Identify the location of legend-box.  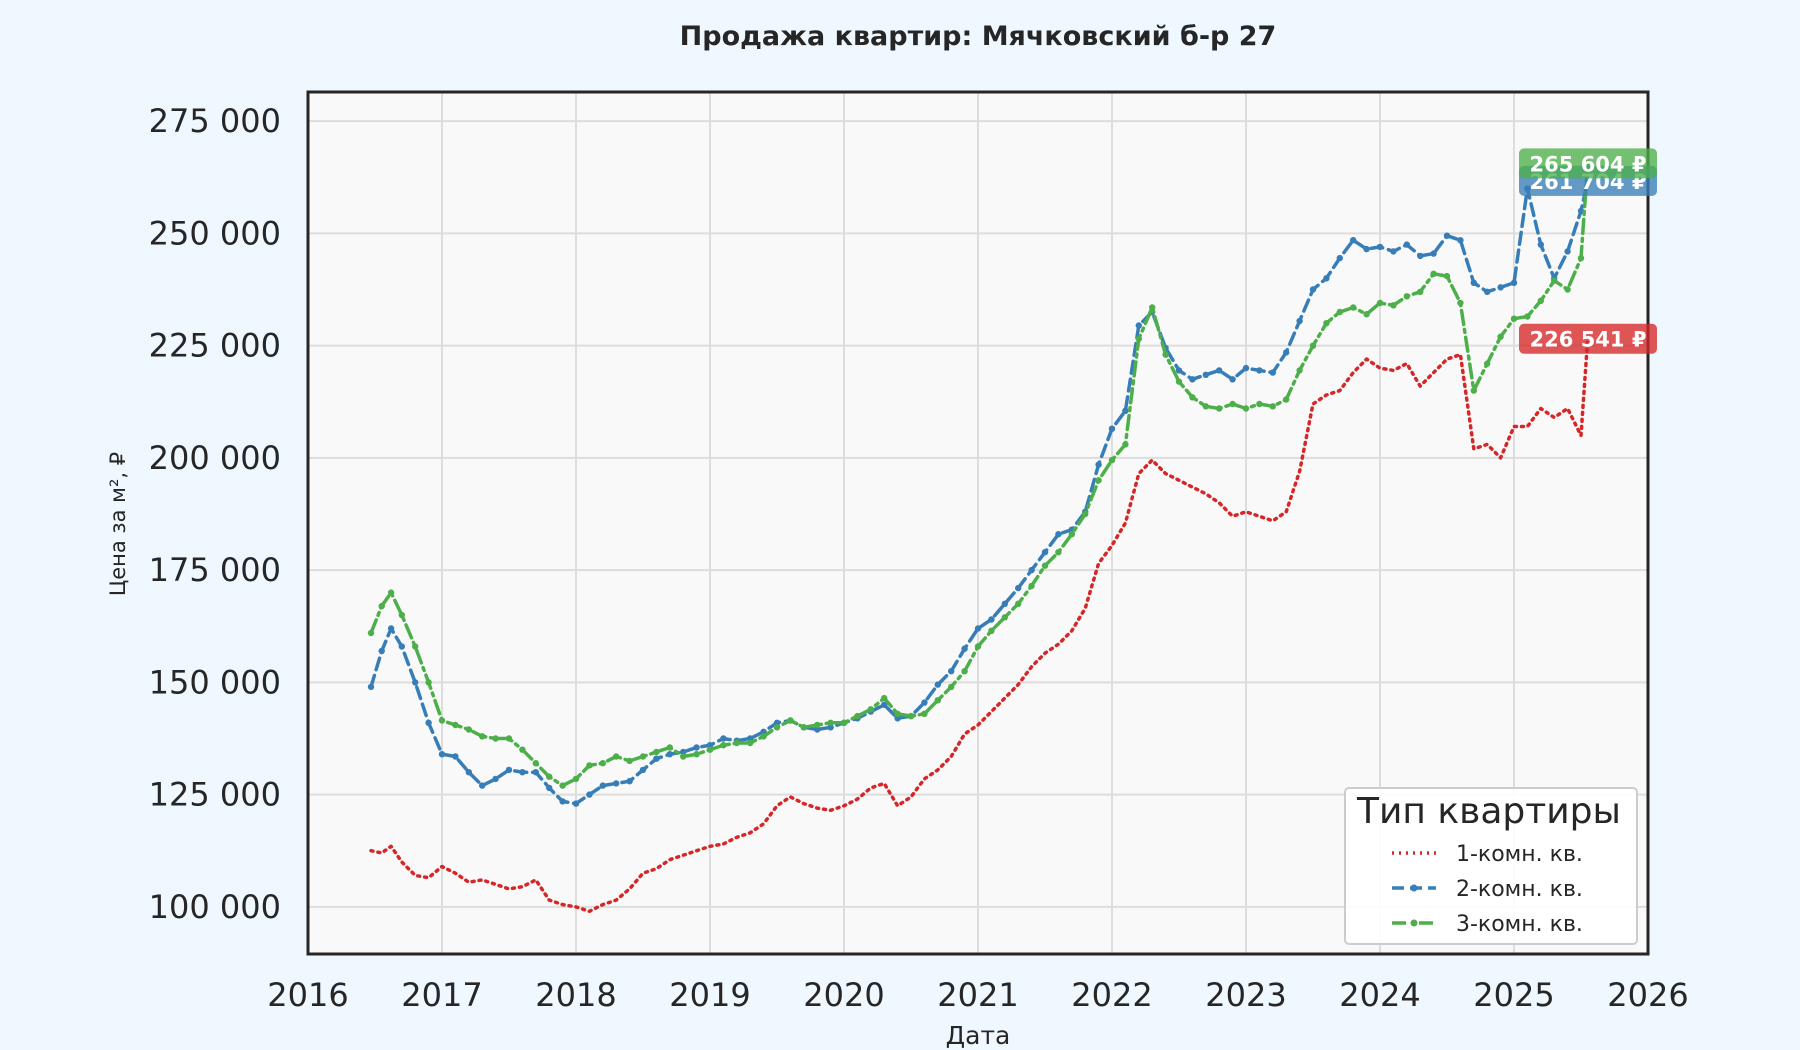
(1491, 866).